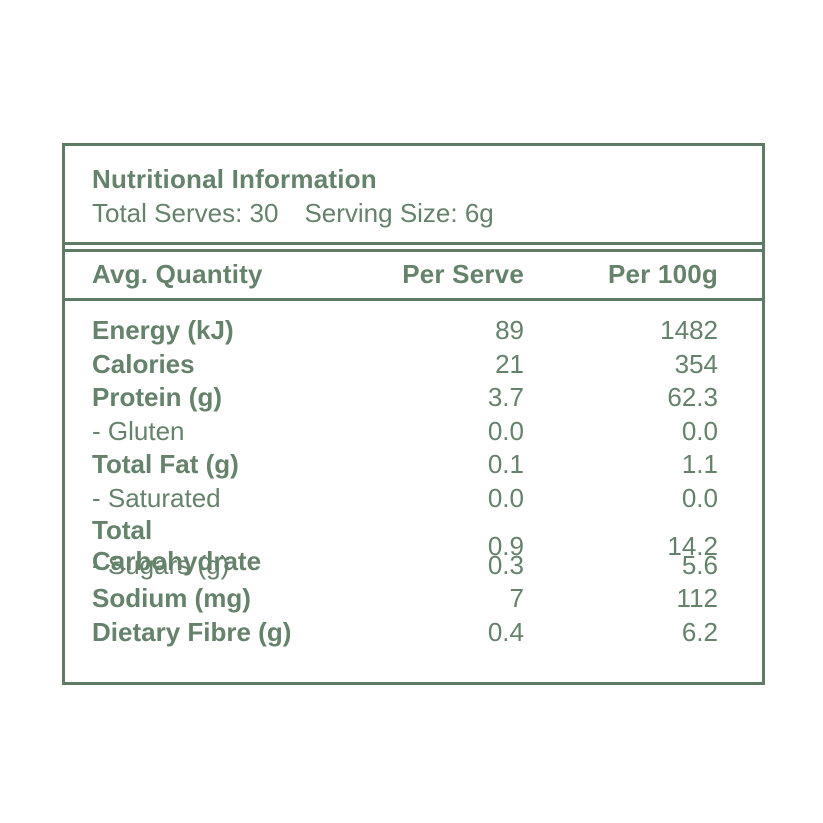 The image size is (823, 823). I want to click on value-per-serve: 89, so click(509, 330).